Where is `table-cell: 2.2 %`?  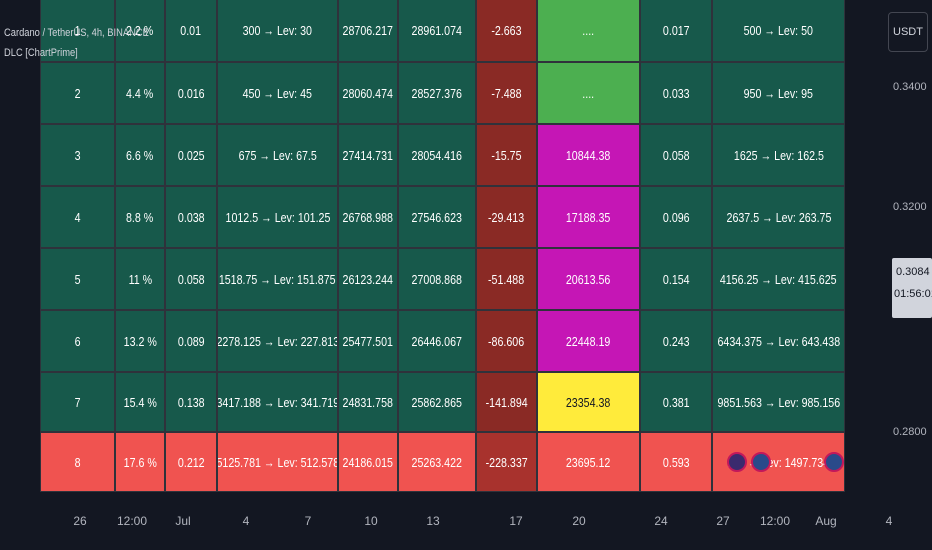 table-cell: 2.2 % is located at coordinates (140, 31).